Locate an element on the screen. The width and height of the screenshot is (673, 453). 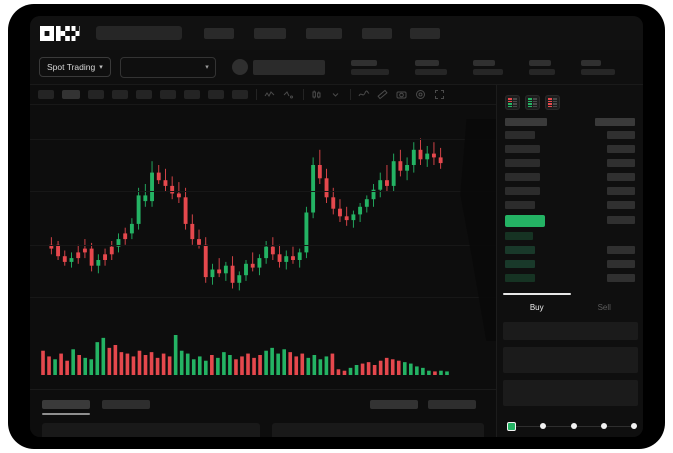
coin-avatar-icon is located at coordinates (239, 67).